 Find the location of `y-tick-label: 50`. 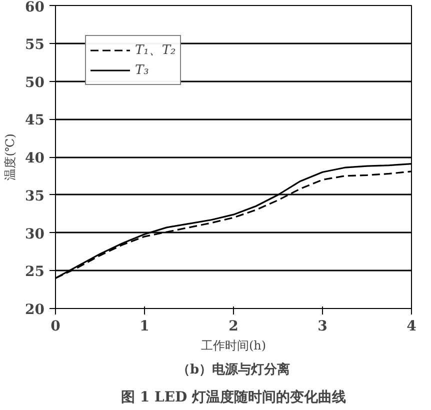

y-tick-label: 50 is located at coordinates (35, 82).